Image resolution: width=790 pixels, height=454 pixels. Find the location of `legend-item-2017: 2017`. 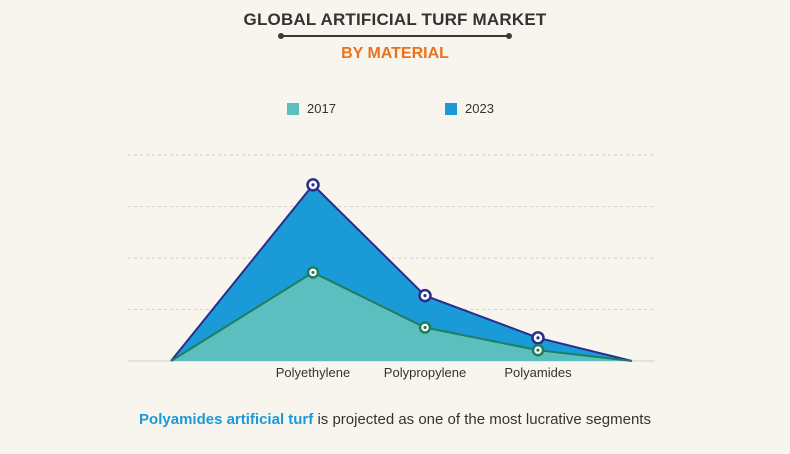

legend-item-2017: 2017 is located at coordinates (311, 108).